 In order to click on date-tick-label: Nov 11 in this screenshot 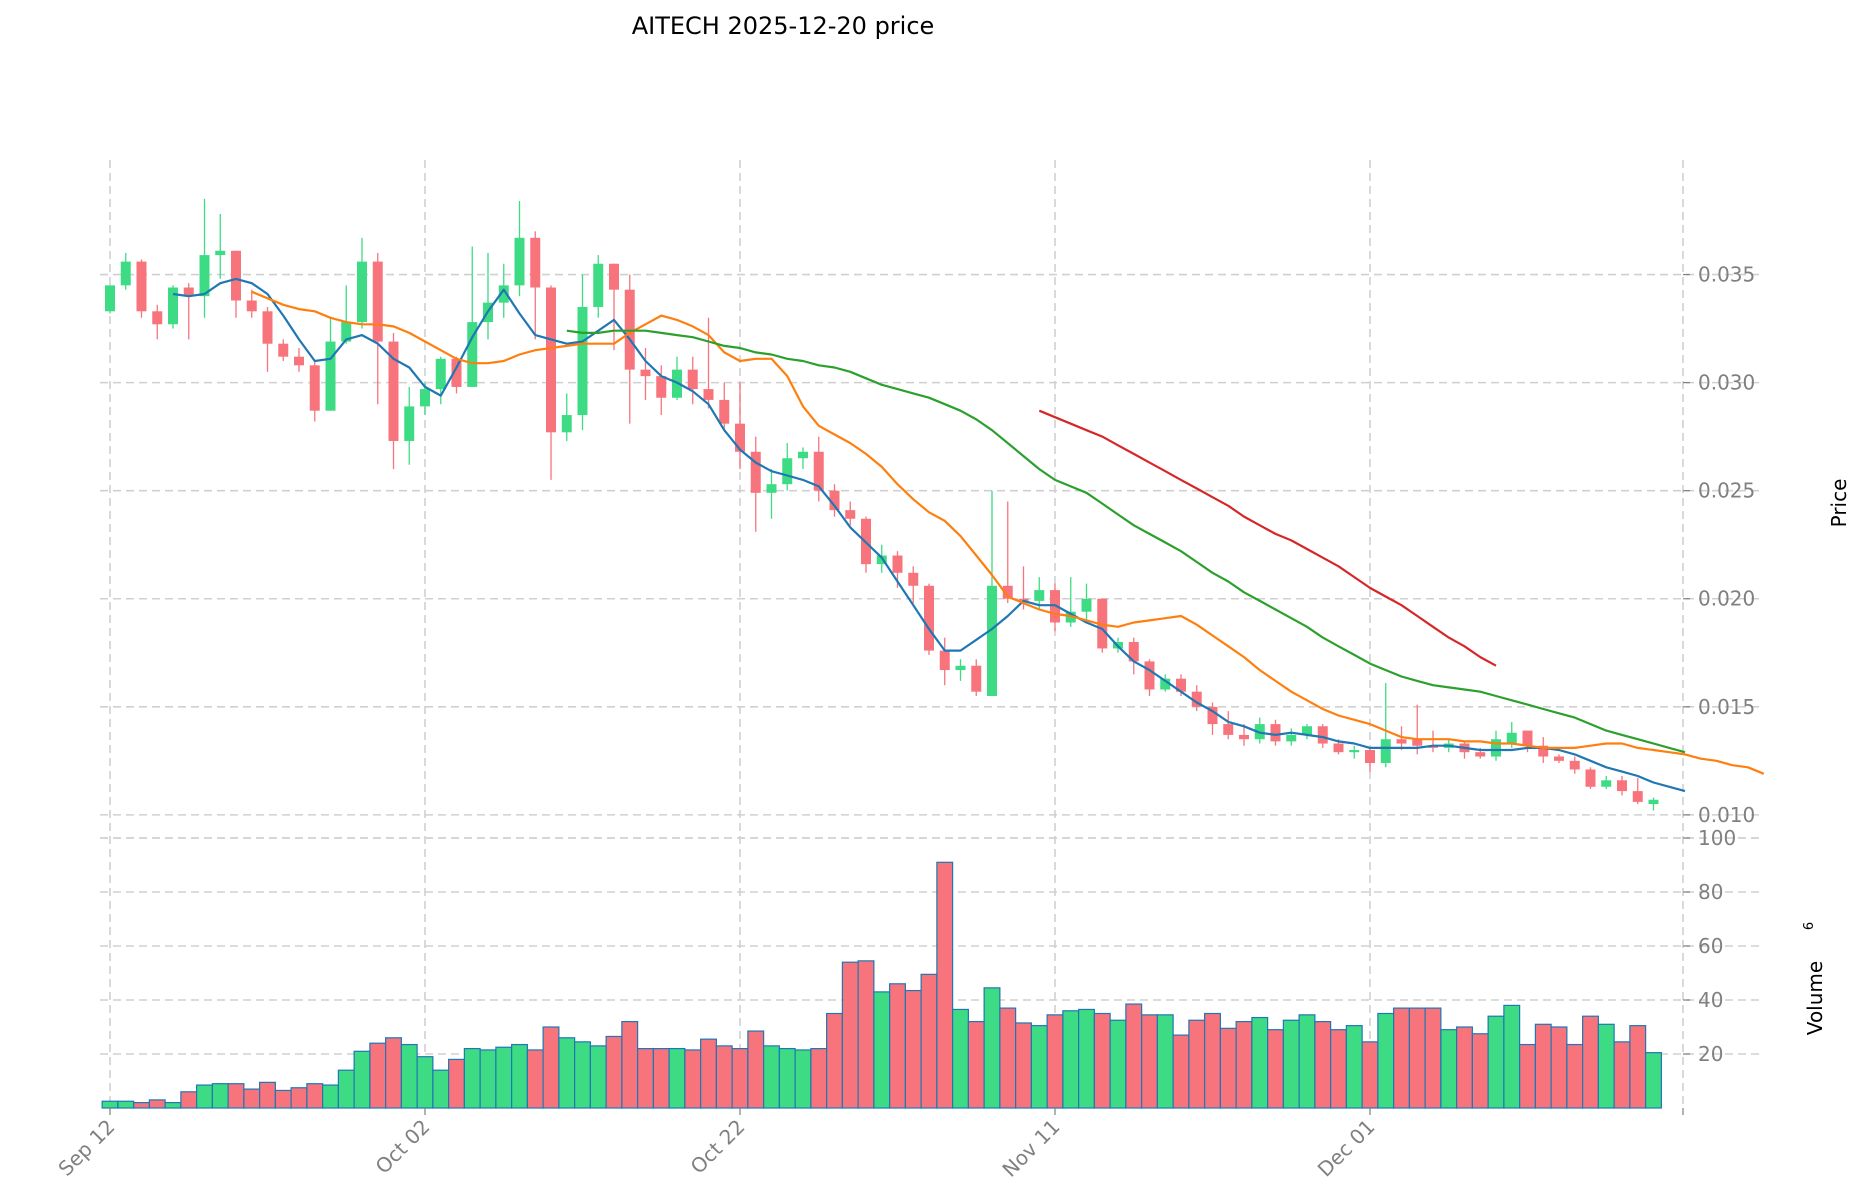, I will do `click(1030, 1148)`.